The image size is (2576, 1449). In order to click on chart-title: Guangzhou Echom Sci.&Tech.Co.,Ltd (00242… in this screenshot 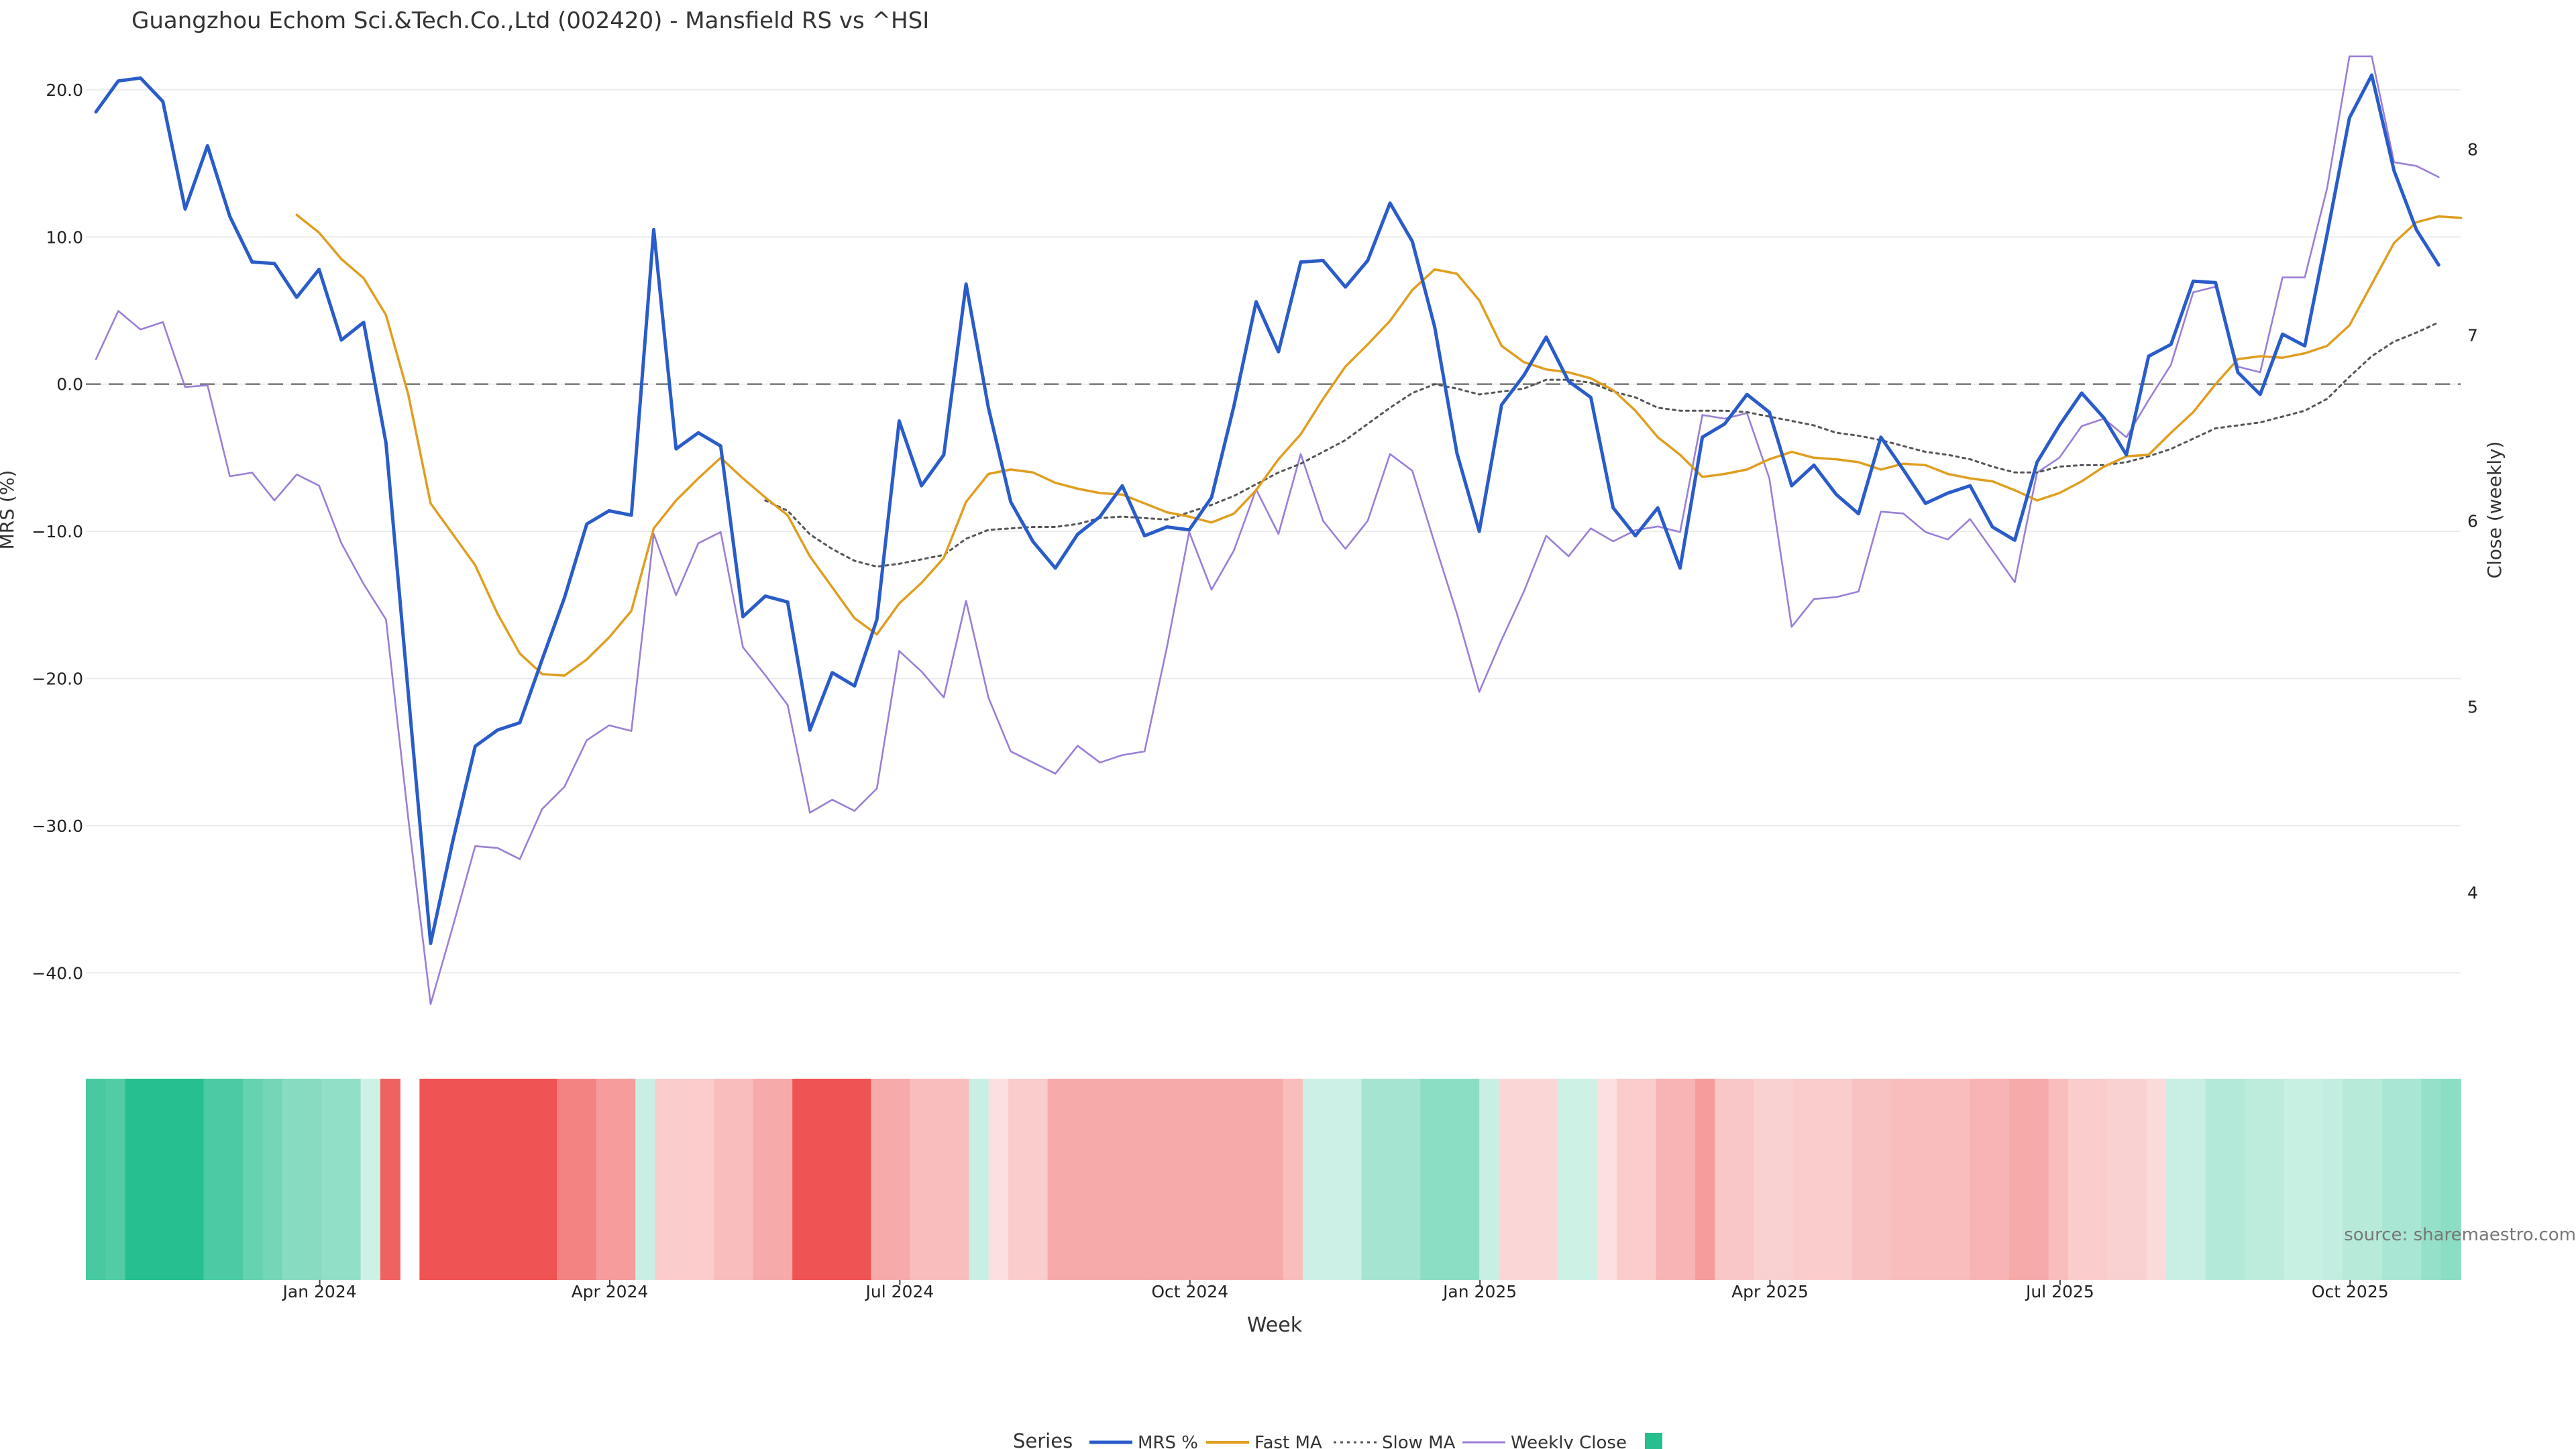, I will do `click(530, 20)`.